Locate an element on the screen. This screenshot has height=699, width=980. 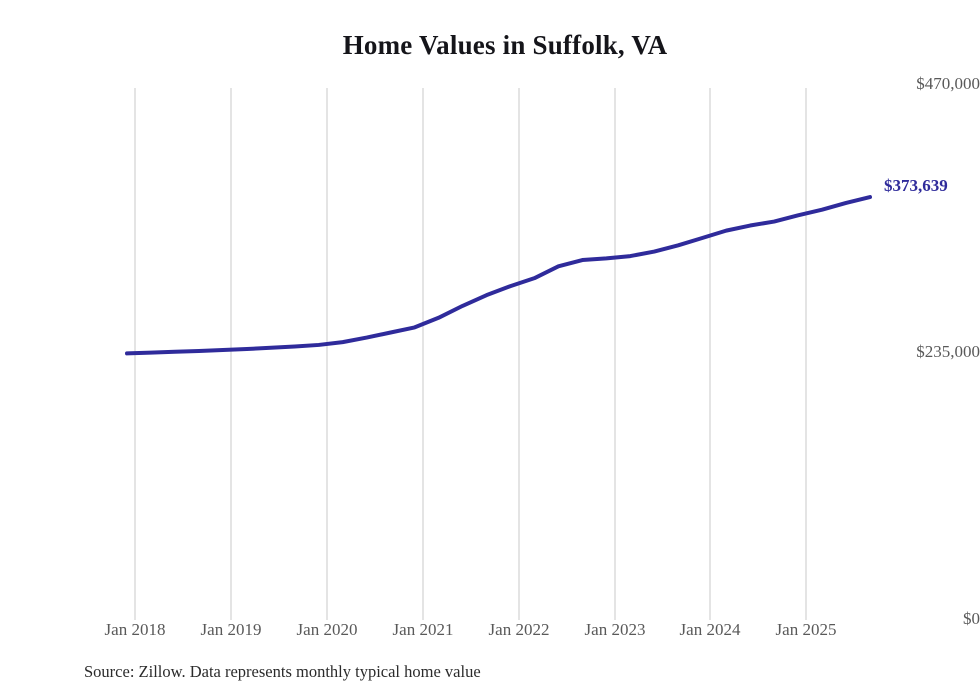
x-axis-tick-label-2020: Jan 2020 is located at coordinates (327, 629).